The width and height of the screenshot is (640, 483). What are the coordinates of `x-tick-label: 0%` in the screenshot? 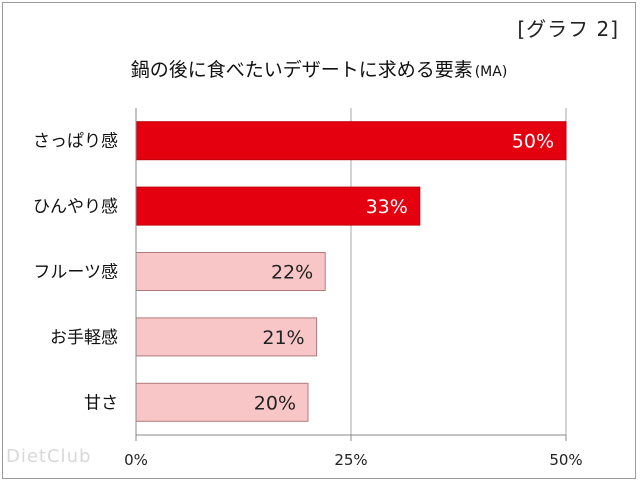 It's located at (136, 460).